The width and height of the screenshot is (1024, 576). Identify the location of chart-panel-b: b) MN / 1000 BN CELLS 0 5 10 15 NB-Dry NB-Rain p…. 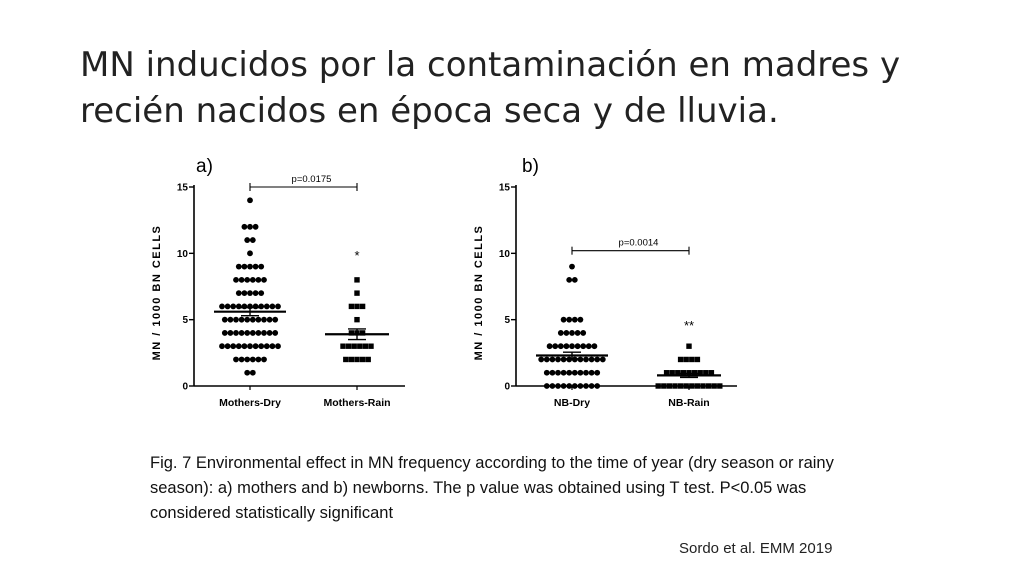
(605, 282).